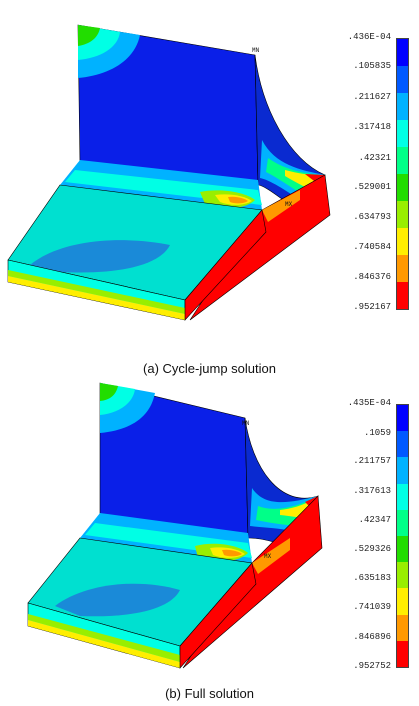  What do you see at coordinates (209, 693) in the screenshot?
I see `caption-b: (b) Full solution` at bounding box center [209, 693].